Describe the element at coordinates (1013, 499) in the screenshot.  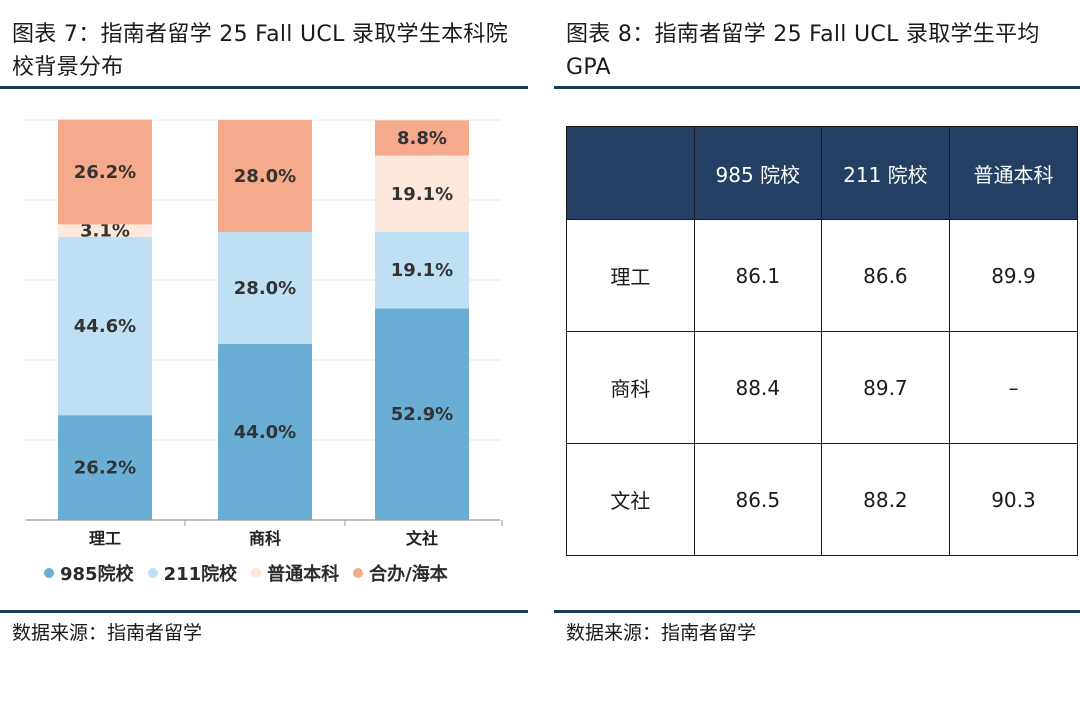
I see `table-cell: 90.3` at that location.